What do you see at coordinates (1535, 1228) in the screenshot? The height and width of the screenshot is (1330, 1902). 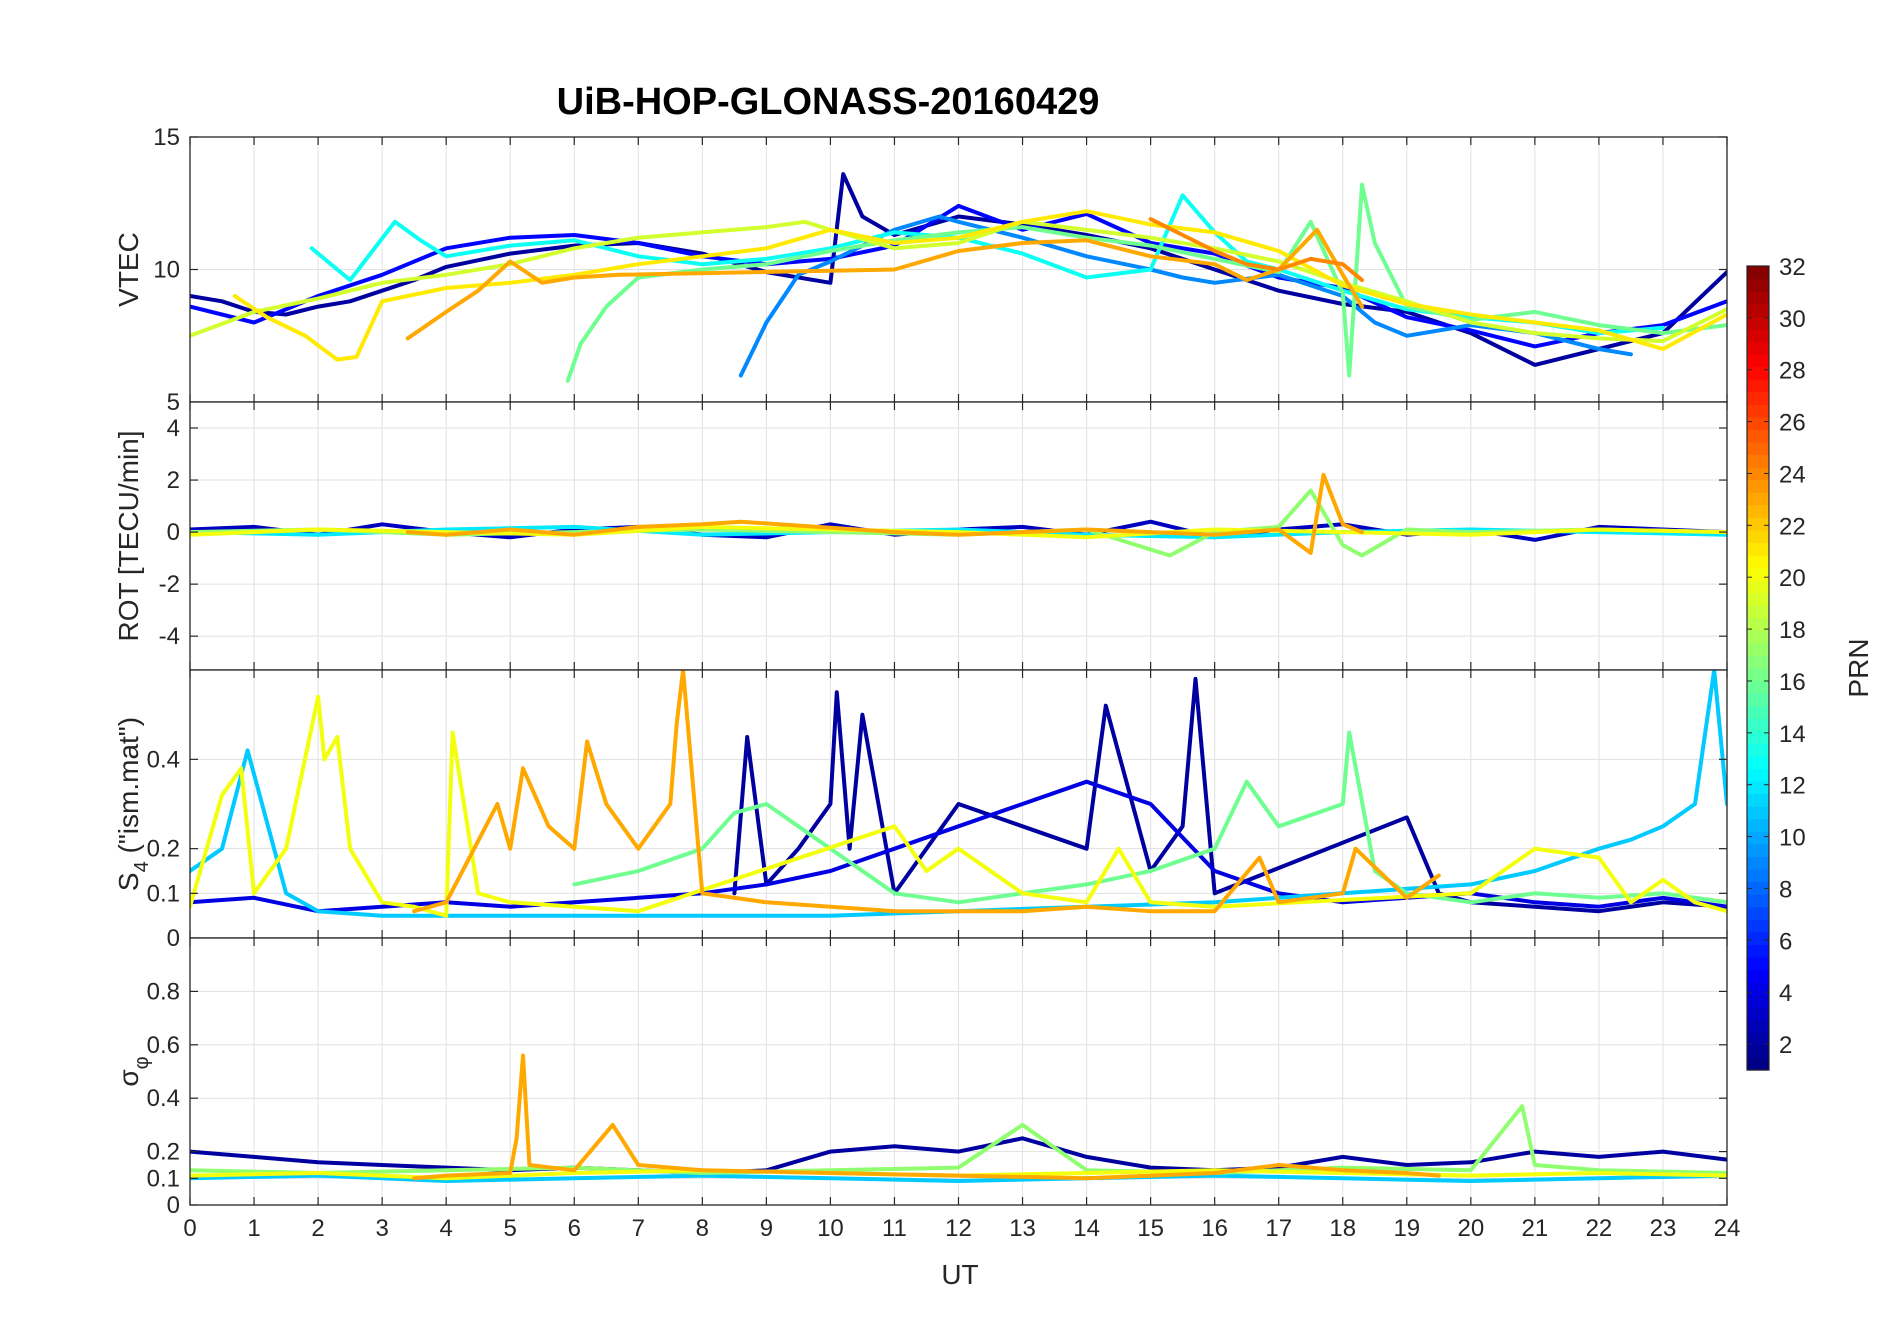 I see `x-tick-label: 21` at bounding box center [1535, 1228].